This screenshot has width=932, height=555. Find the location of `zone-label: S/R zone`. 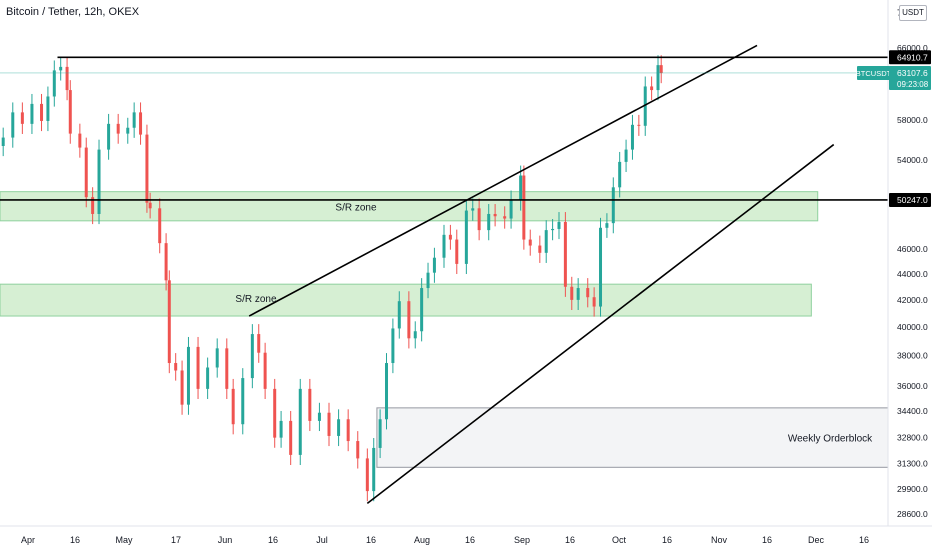

zone-label: S/R zone is located at coordinates (356, 207).